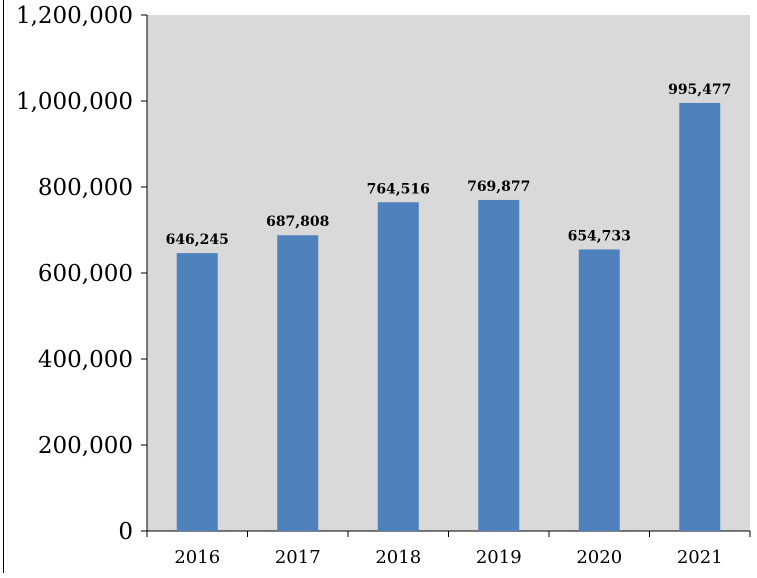 Image resolution: width=757 pixels, height=578 pixels. What do you see at coordinates (398, 189) in the screenshot?
I see `data-label: 764,516` at bounding box center [398, 189].